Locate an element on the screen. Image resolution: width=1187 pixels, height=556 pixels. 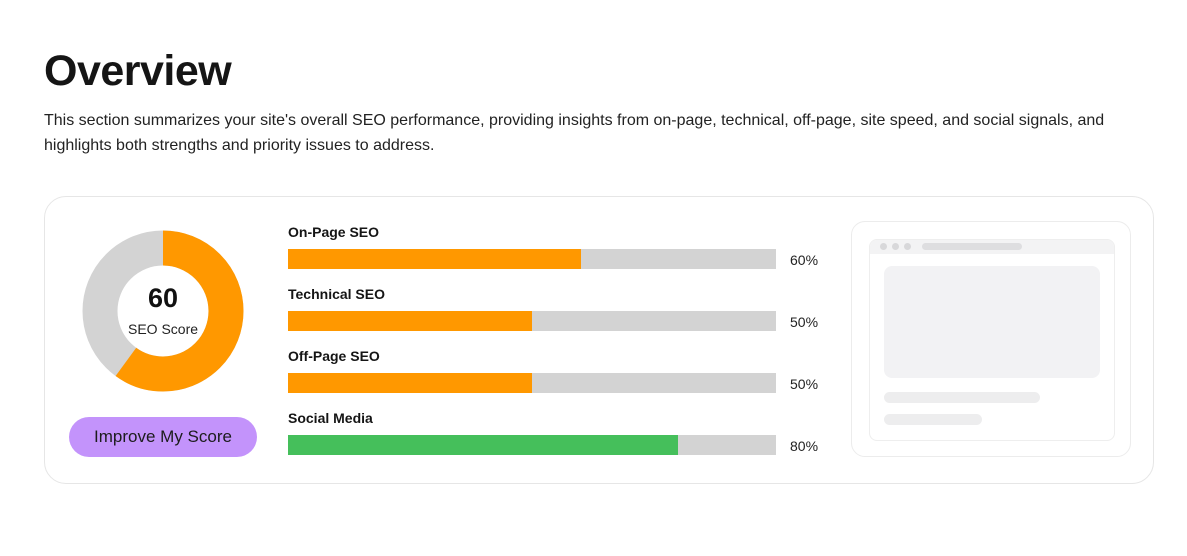
improve-my-score-button: Improve My Score is located at coordinates (163, 437).